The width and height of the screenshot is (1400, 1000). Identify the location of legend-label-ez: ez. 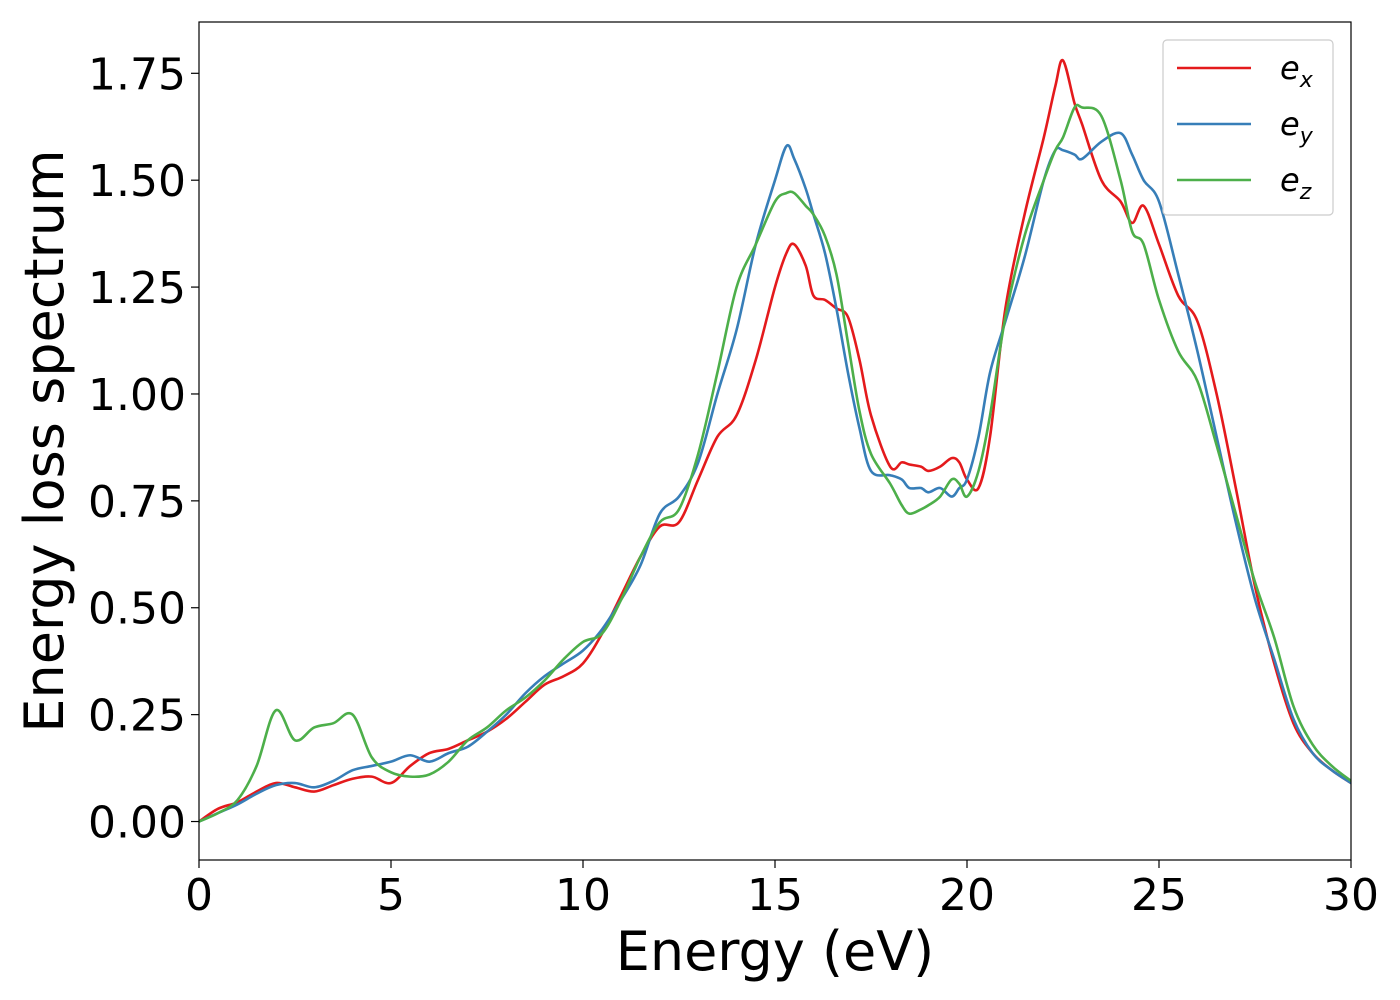
(1296, 183).